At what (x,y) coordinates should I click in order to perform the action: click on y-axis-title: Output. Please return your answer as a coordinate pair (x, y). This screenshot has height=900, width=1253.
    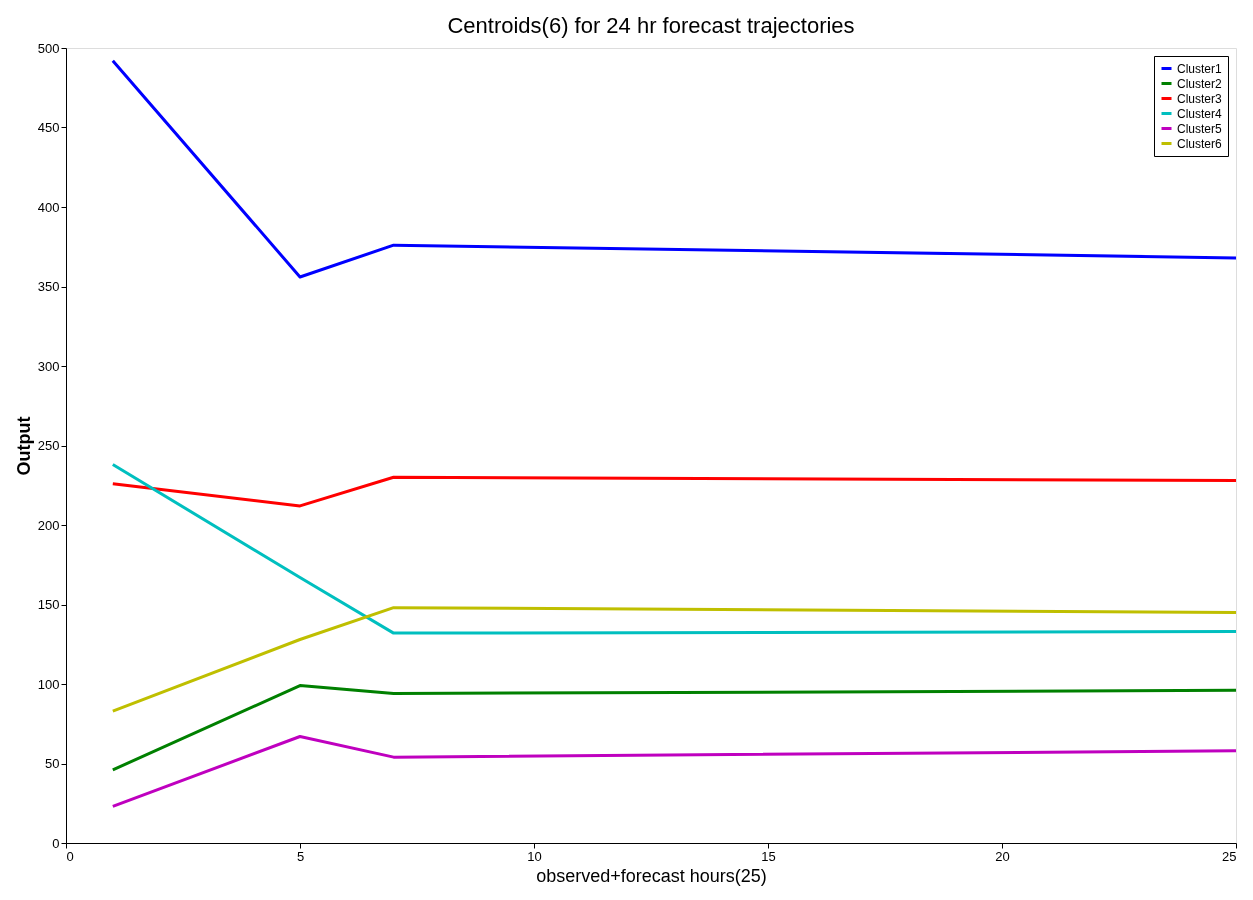
    Looking at the image, I should click on (23, 446).